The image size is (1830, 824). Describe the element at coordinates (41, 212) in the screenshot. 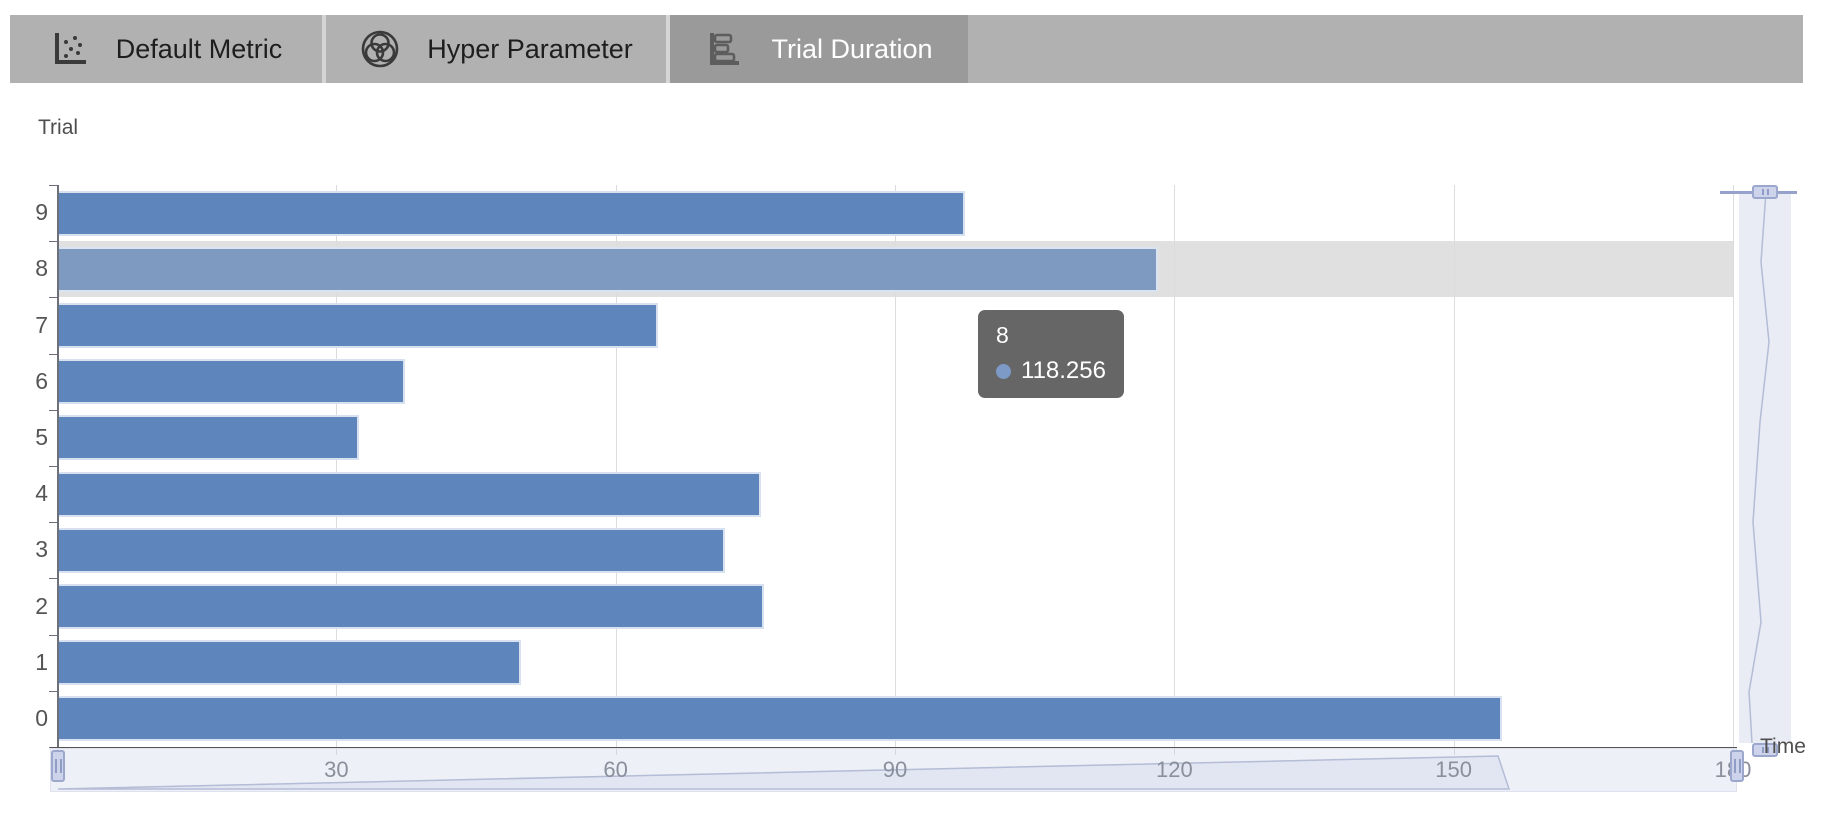

I see `y-tick-label: 9` at that location.